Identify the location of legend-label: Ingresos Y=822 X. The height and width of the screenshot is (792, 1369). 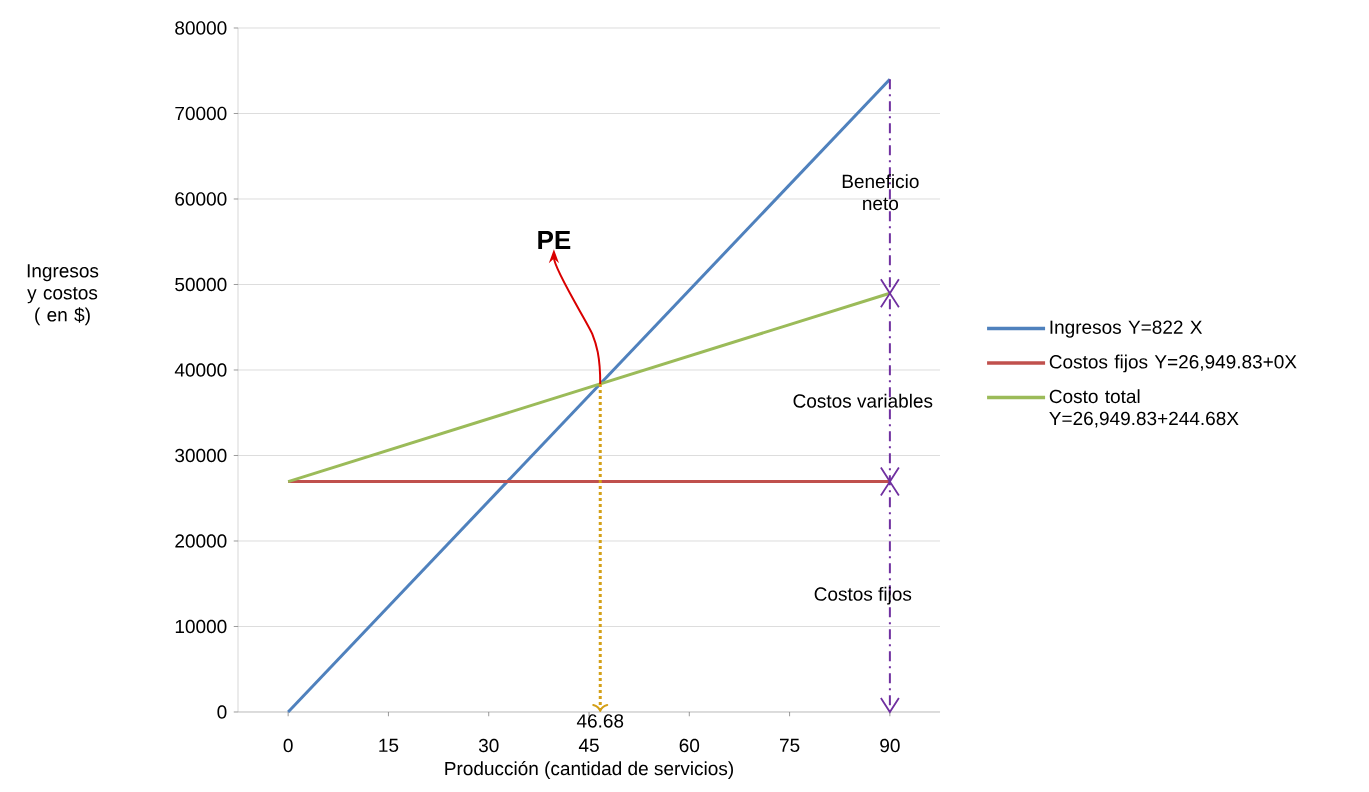
(1126, 329).